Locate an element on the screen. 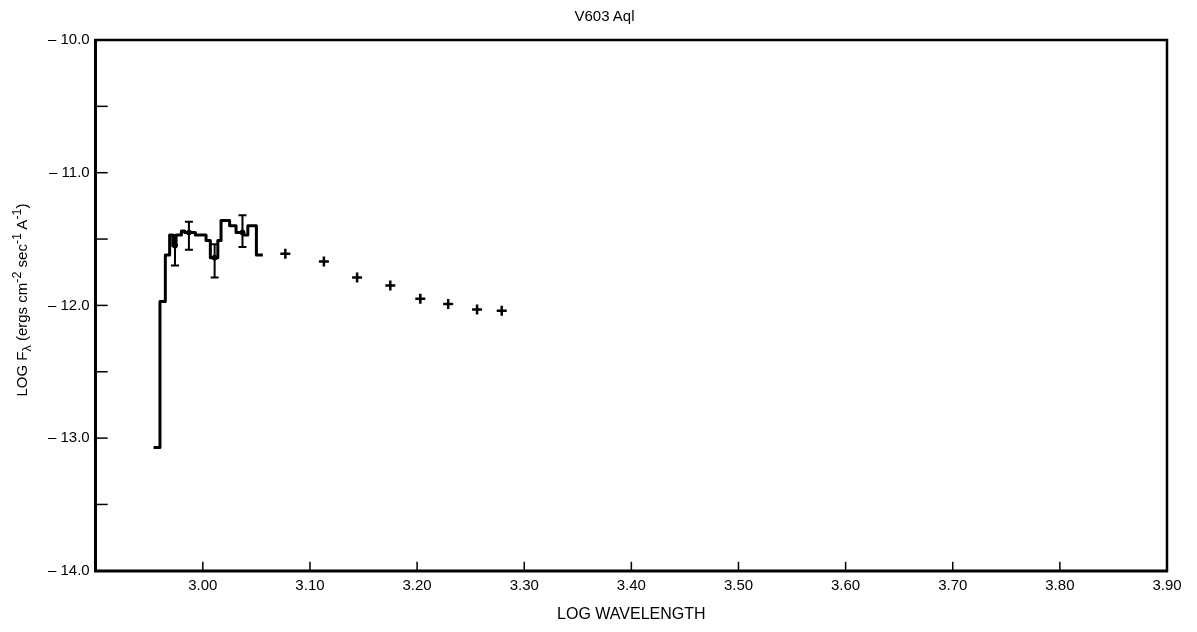 The image size is (1197, 632). x-tick-label: 3.30 is located at coordinates (524, 584).